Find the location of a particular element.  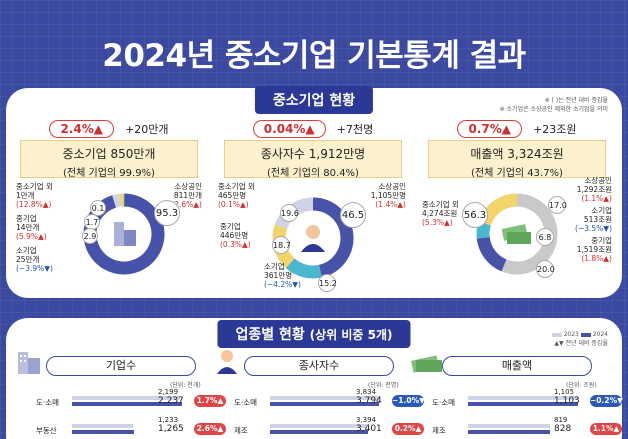

label-micro: 소상공인 1,105만명 (1.4%▲) is located at coordinates (388, 195).